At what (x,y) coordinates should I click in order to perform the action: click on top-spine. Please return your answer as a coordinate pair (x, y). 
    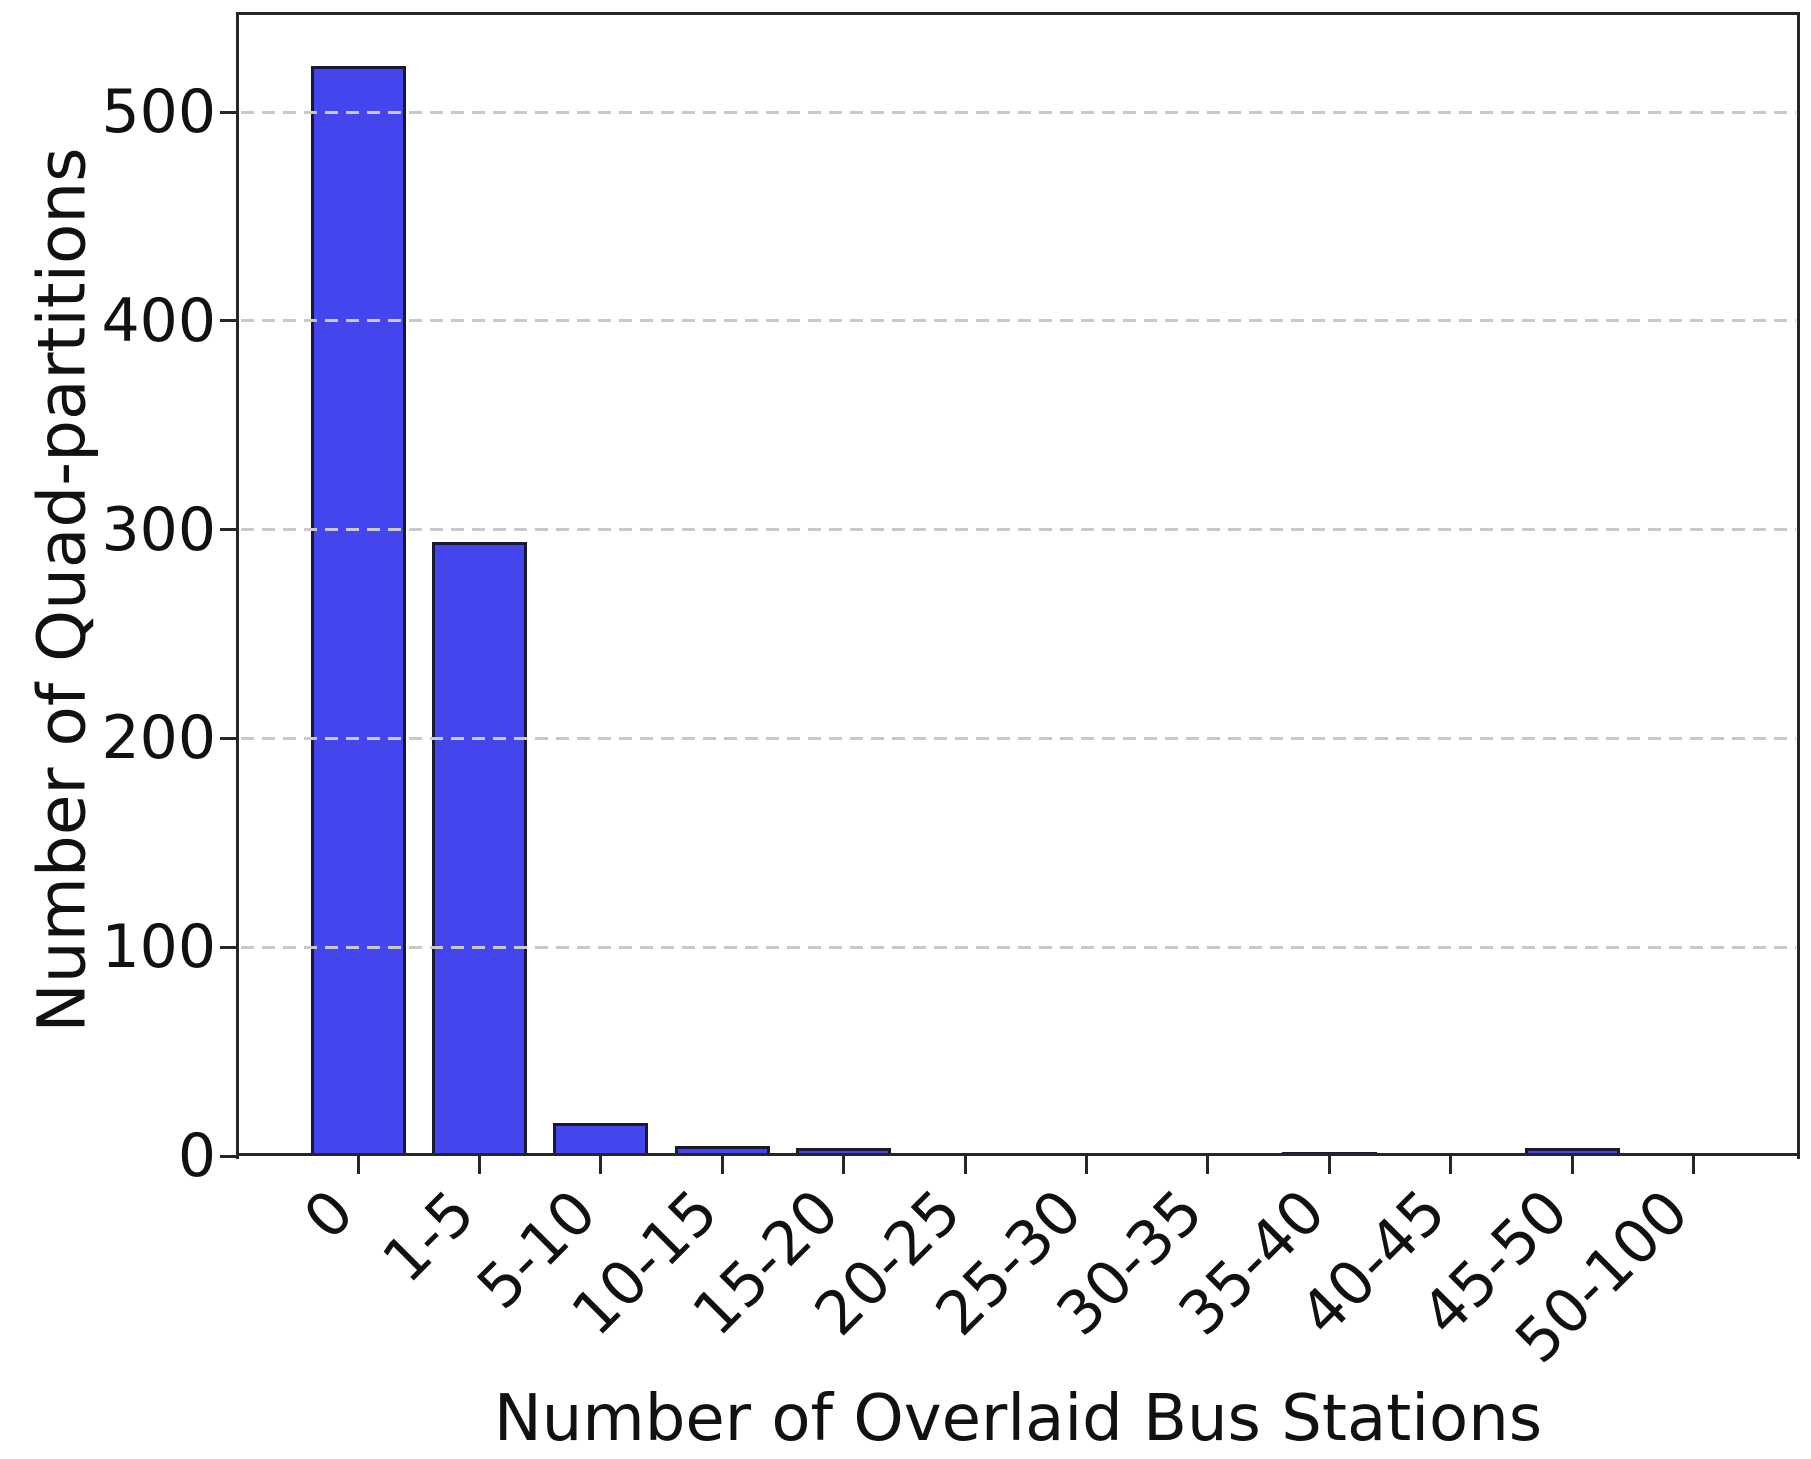
    Looking at the image, I should click on (1018, 13).